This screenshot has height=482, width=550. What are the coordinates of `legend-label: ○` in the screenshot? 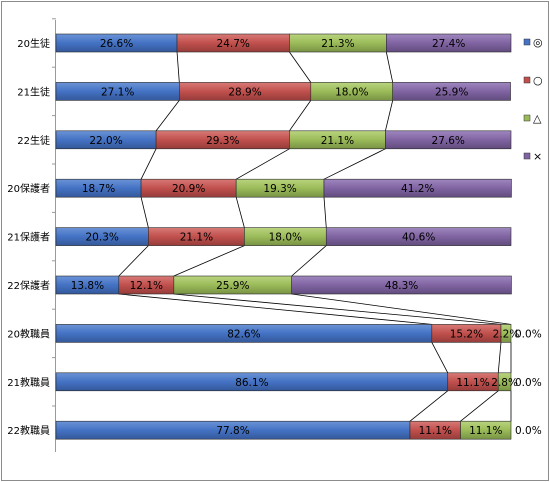 It's located at (538, 80).